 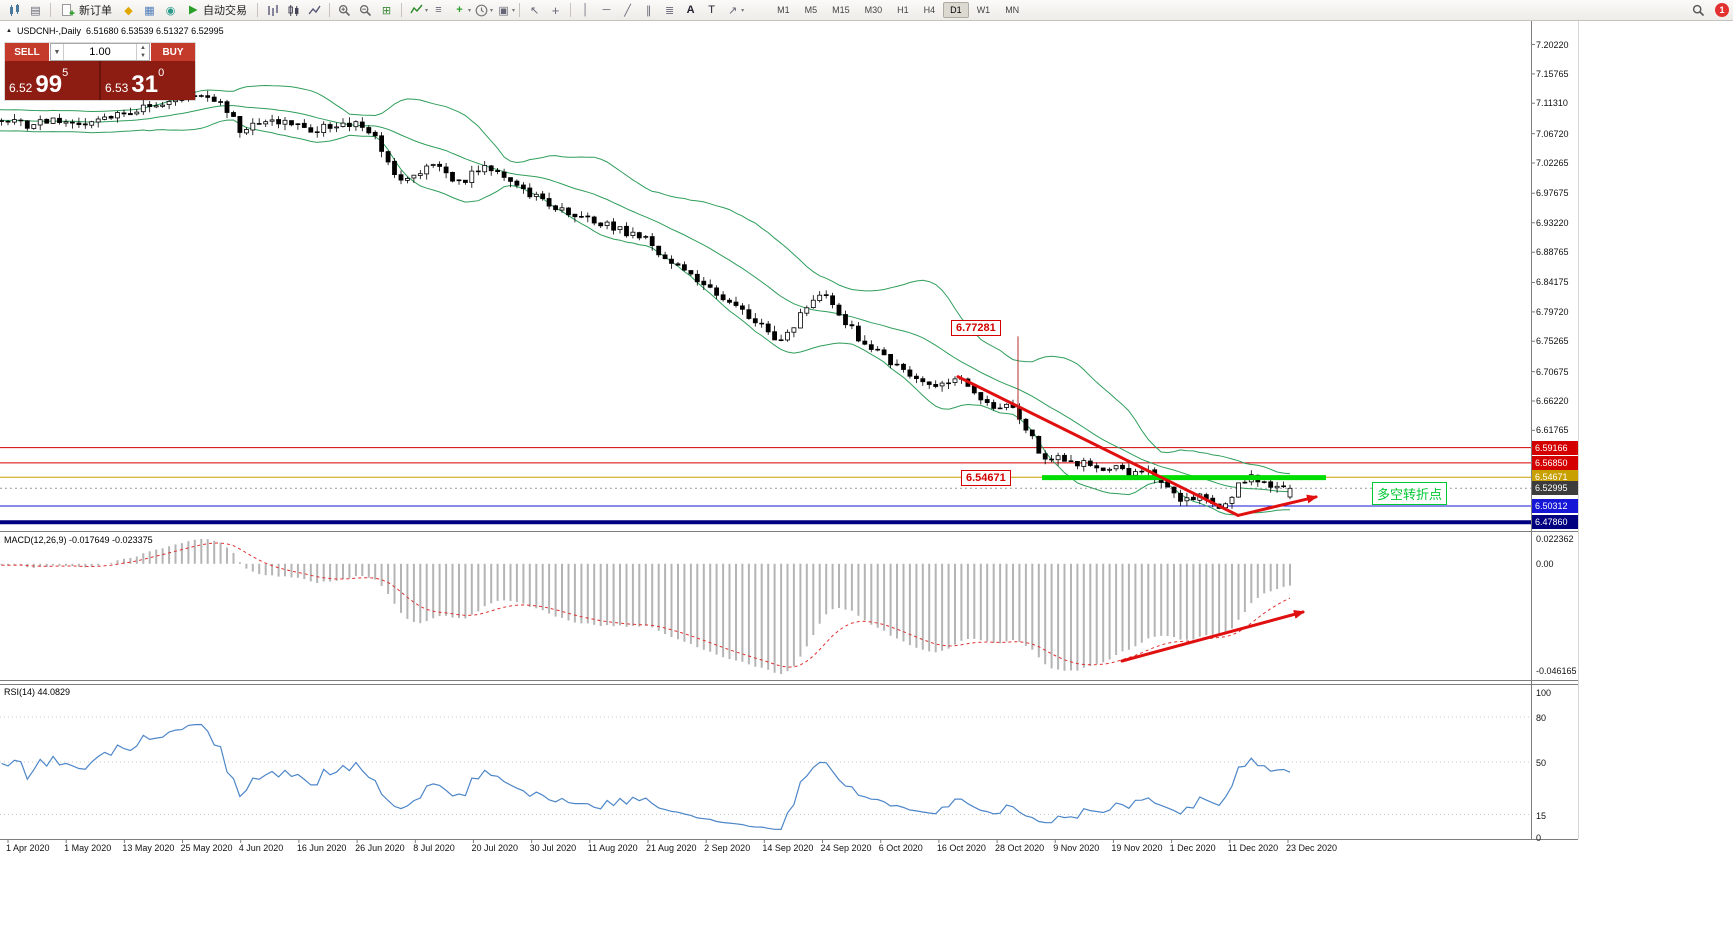 I want to click on one-click-trading-panel: SELL ▼ 1.00 ▲ ▼ BUY 6.52 99 5 6.53 31 0, so click(x=100, y=71).